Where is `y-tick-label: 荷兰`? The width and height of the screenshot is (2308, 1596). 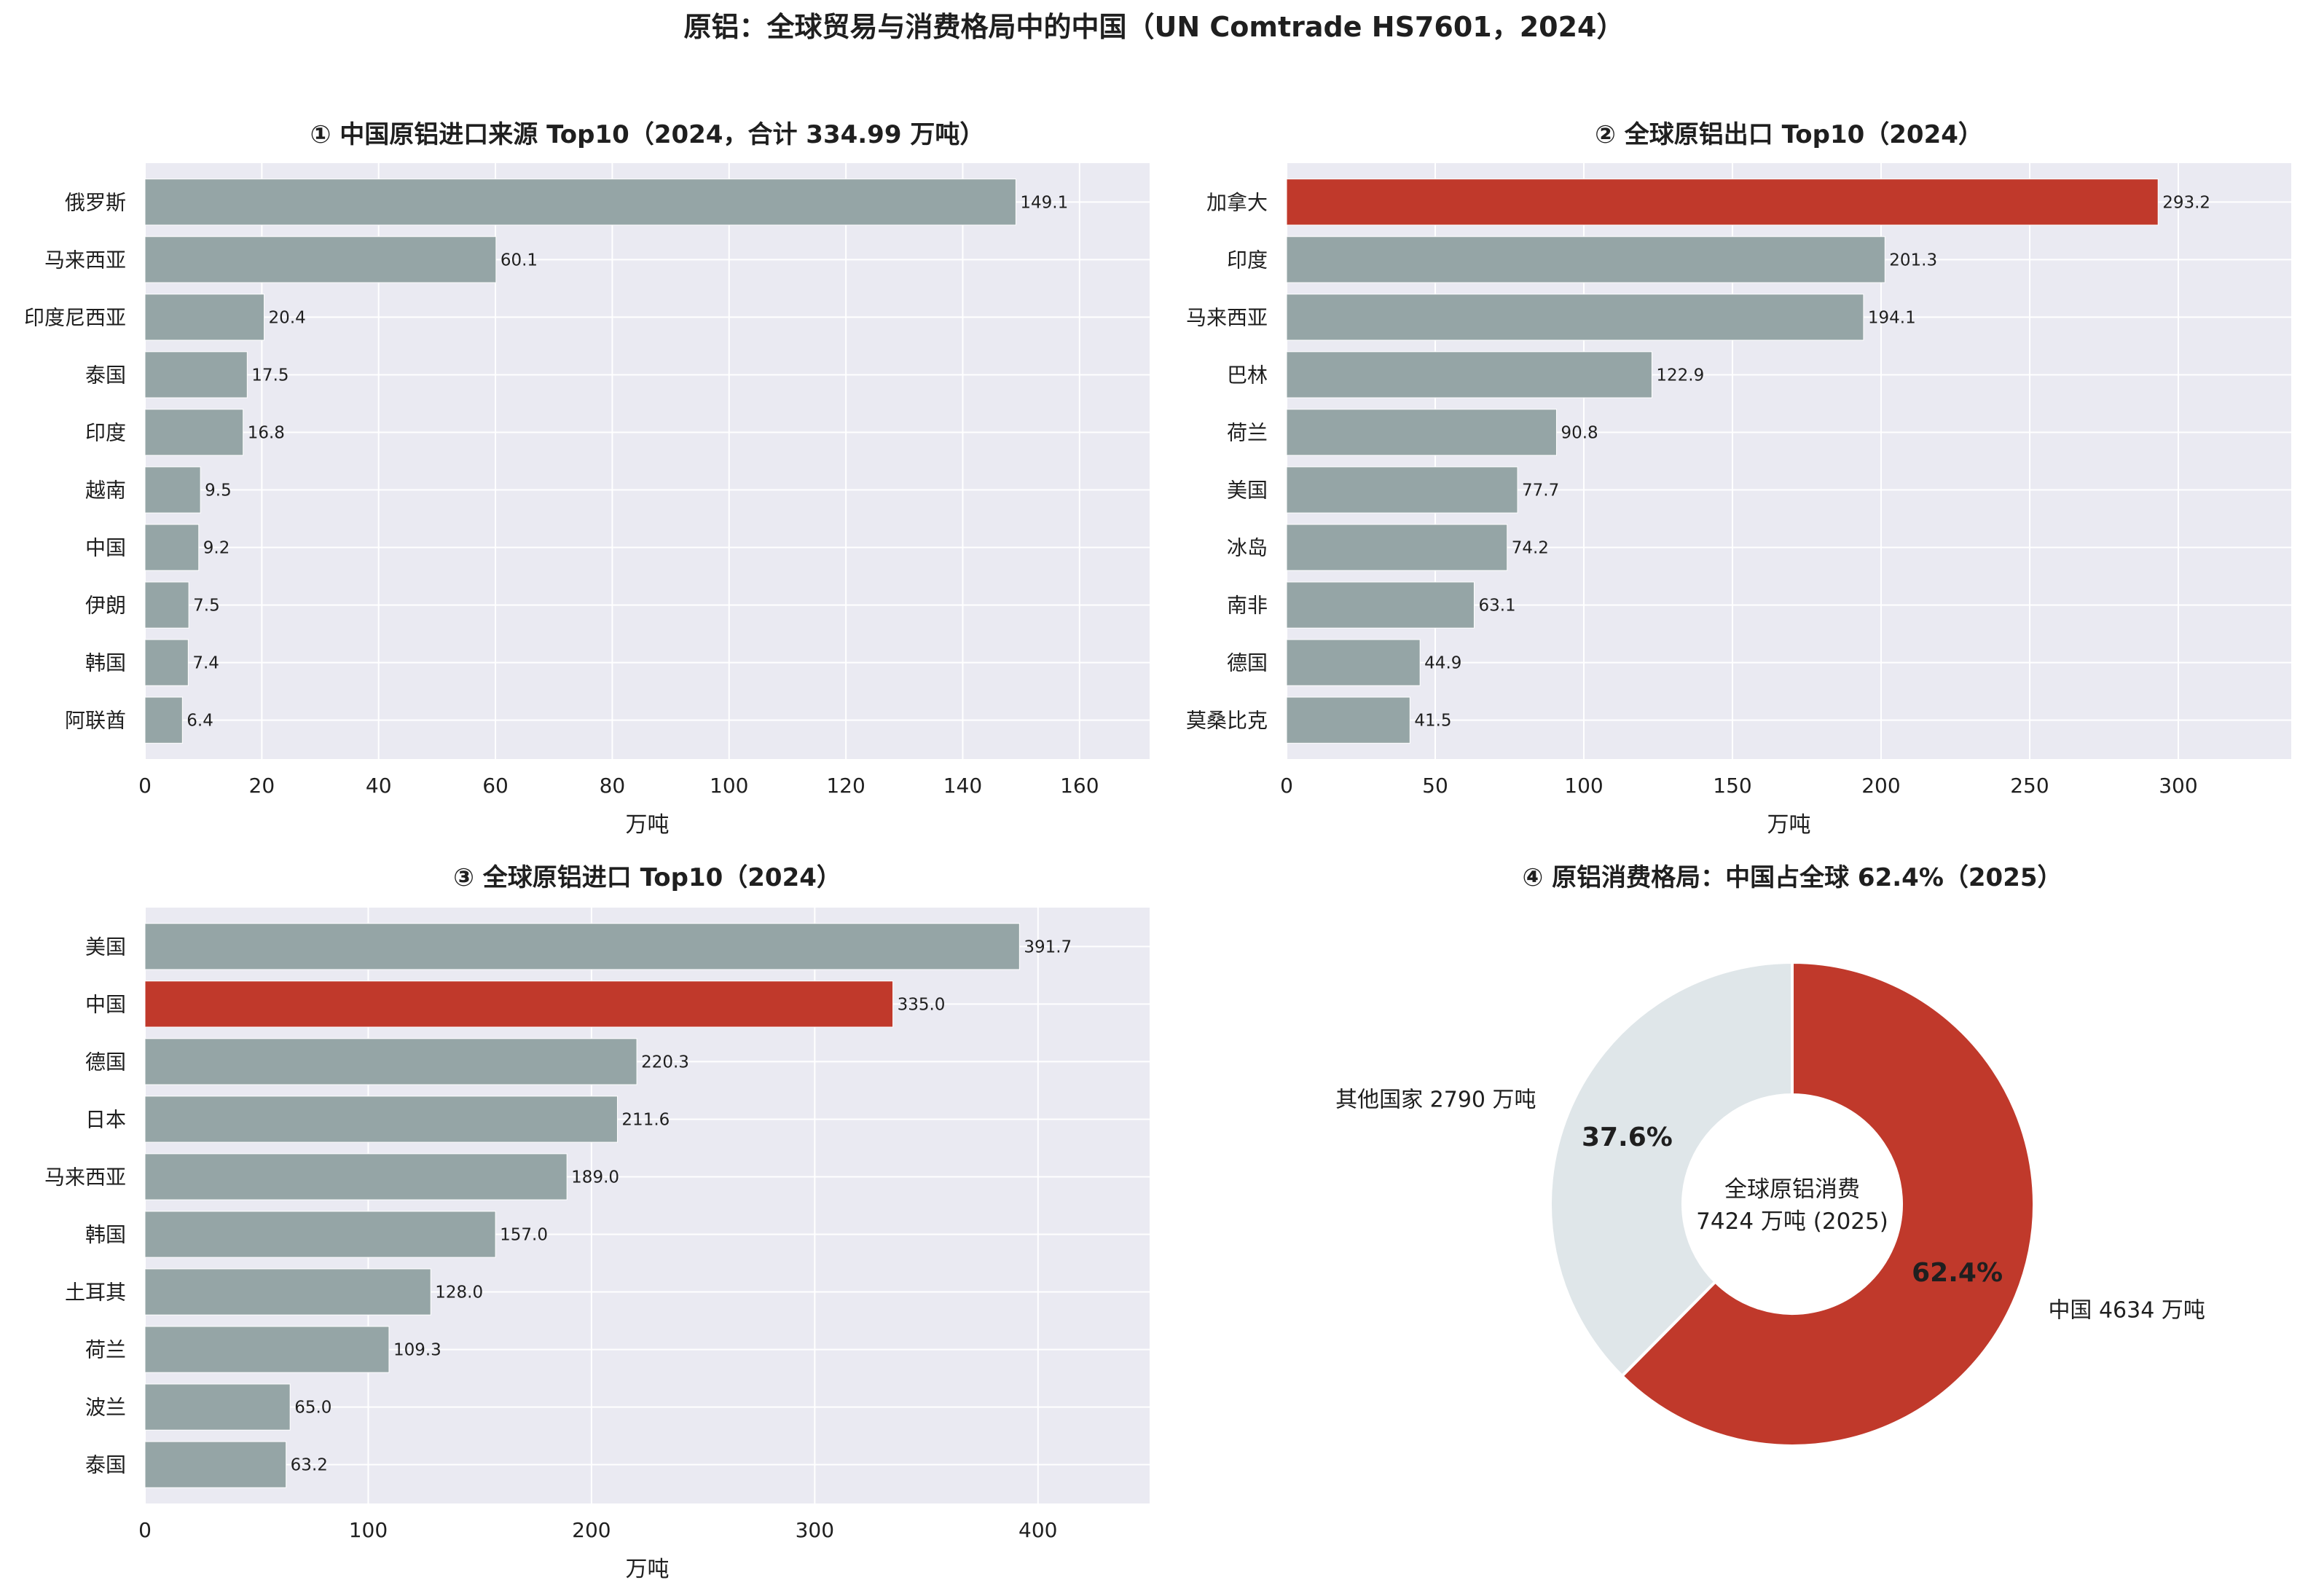
y-tick-label: 荷兰 is located at coordinates (1247, 432).